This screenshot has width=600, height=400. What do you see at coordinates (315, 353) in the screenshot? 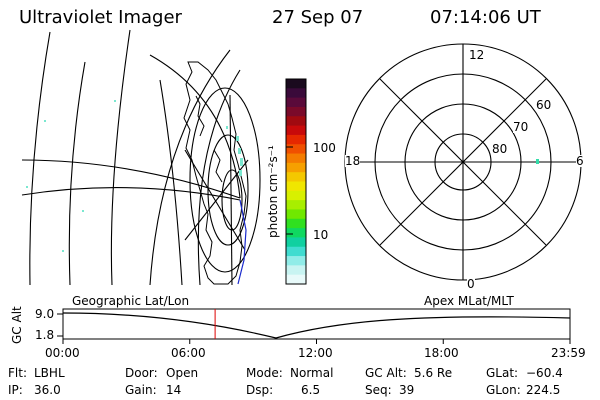
I see `timeline-x-label: 12:00` at bounding box center [315, 353].